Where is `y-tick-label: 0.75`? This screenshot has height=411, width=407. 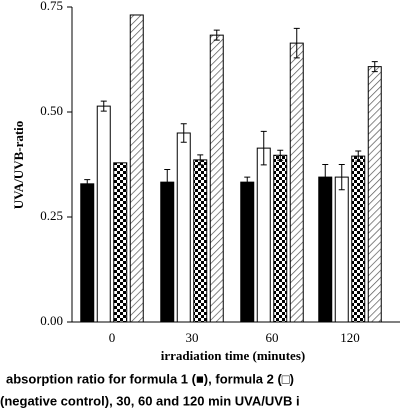 y-tick-label: 0.75 is located at coordinates (51, 6).